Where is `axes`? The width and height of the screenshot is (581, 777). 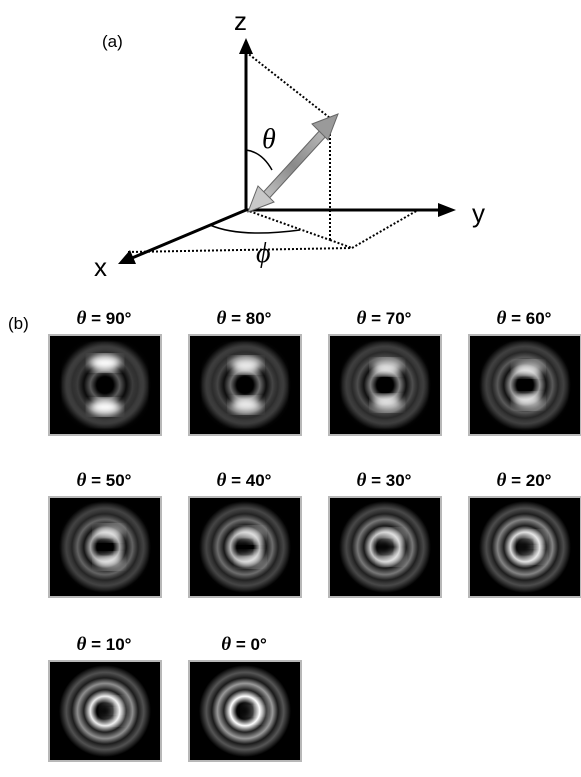 axes is located at coordinates (284, 155).